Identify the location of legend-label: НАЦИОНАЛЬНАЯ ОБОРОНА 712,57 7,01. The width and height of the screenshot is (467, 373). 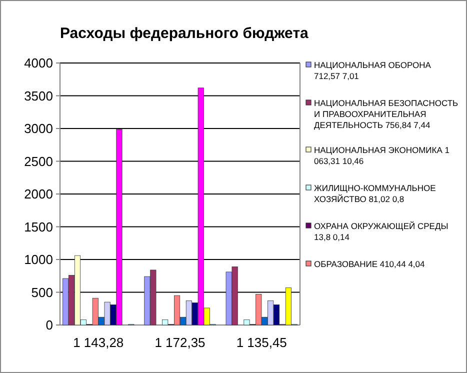
(373, 70).